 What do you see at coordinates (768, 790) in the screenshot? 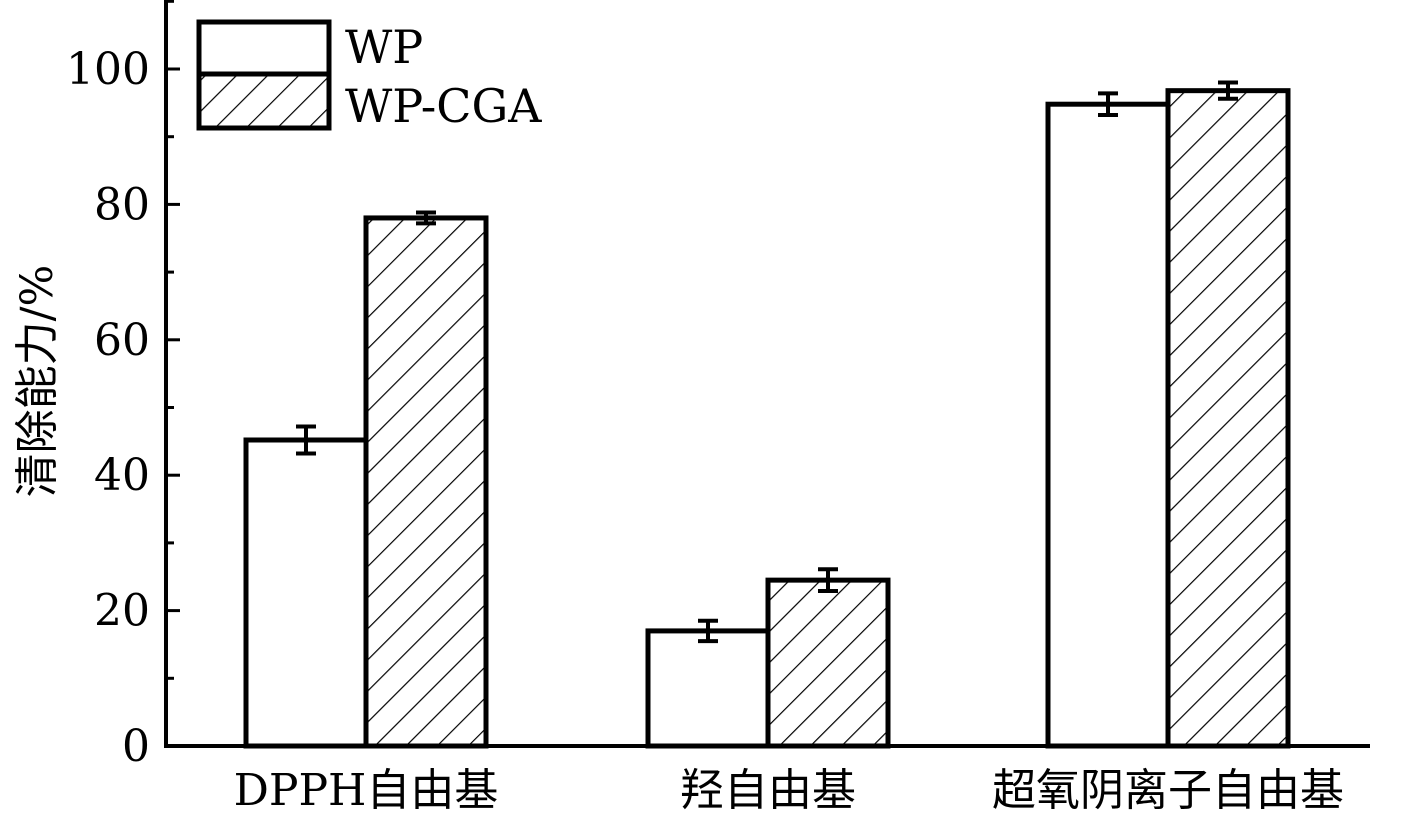
I see `x-category-label-1: 羟自由基` at bounding box center [768, 790].